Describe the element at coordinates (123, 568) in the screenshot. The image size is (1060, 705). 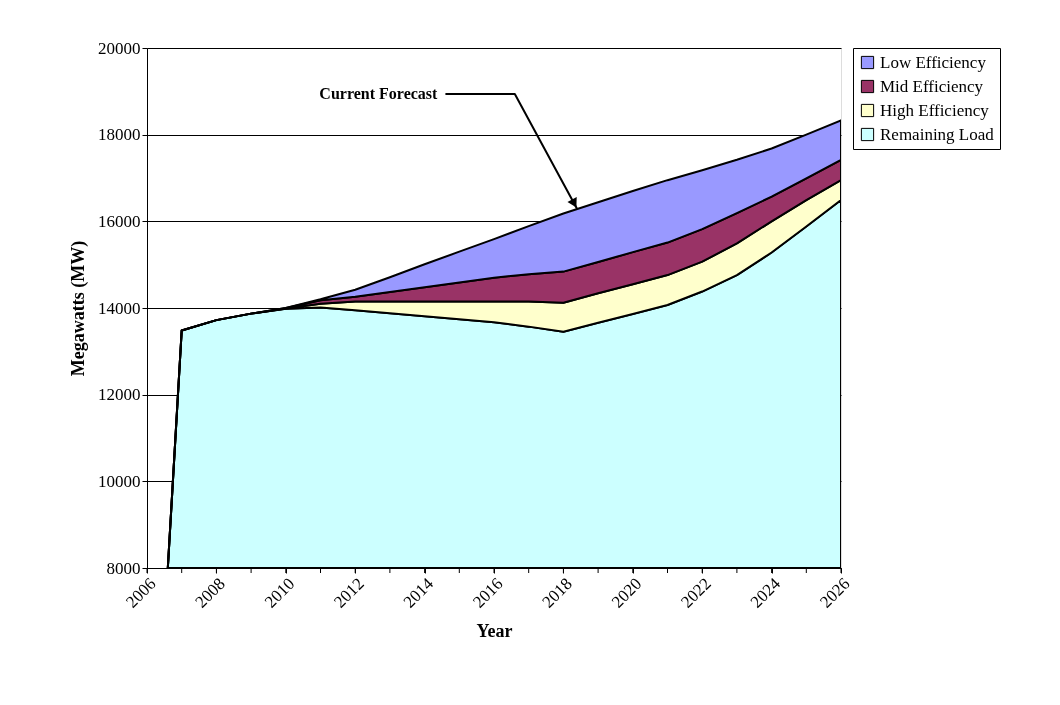
I see `y-tick-label: 8000` at that location.